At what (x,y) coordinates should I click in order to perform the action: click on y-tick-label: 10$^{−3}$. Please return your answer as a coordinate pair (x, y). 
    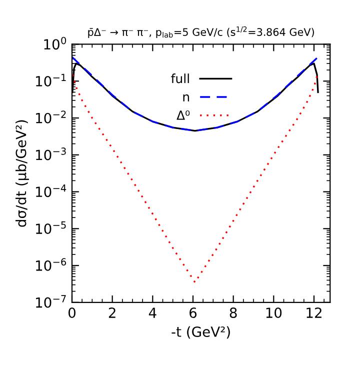
    Looking at the image, I should click on (51, 154).